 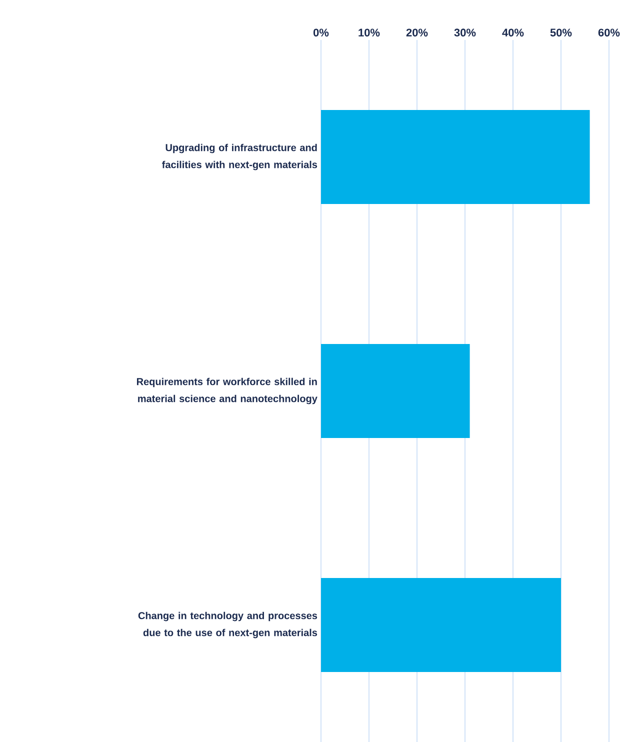 I want to click on y-tick-label: Requirements for workforce skilled in material science and nanotechnology, so click(x=227, y=391).